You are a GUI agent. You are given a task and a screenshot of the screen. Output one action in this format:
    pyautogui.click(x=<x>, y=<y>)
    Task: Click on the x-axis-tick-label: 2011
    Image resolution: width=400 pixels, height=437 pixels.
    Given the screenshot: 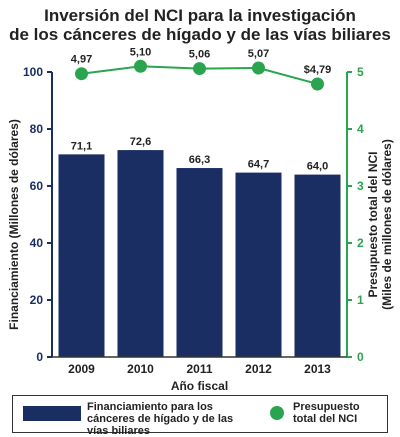 What is the action you would take?
    pyautogui.click(x=199, y=369)
    